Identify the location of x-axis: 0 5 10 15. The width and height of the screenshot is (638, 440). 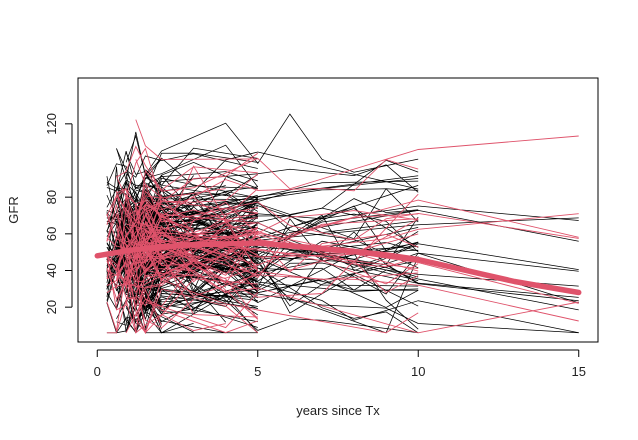
(340, 364).